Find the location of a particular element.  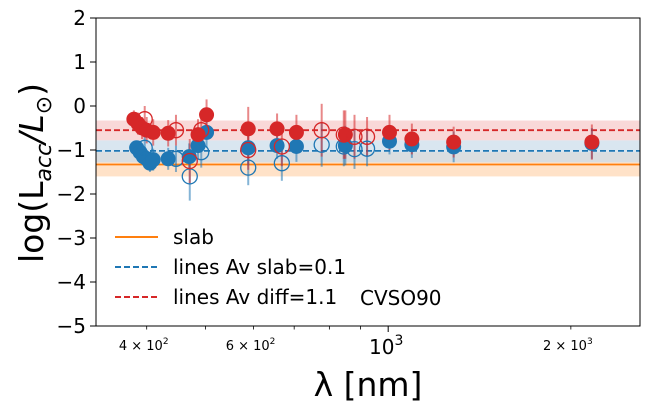

x-axis: 103 4 × 102 6 × 102 2 × 103 is located at coordinates (356, 342).